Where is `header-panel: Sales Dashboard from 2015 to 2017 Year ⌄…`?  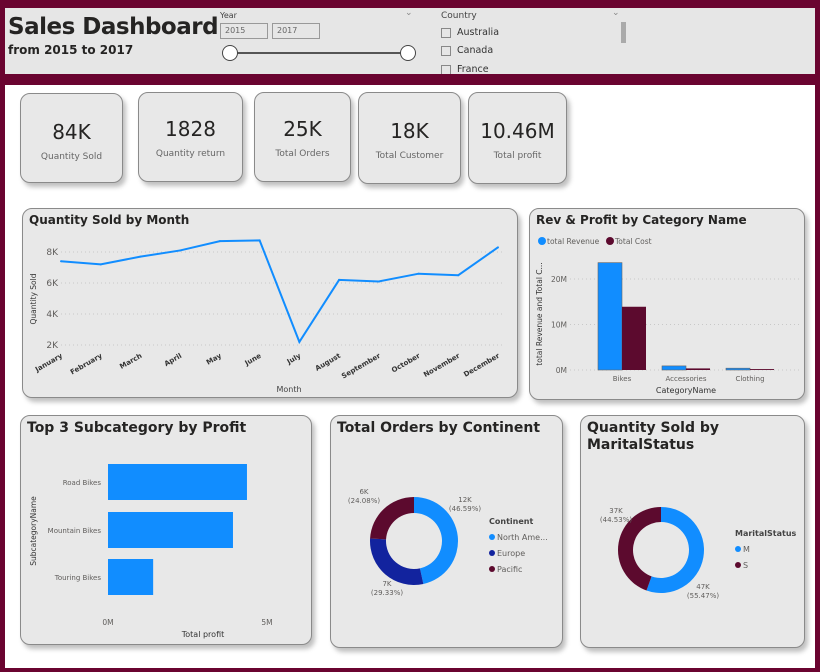 header-panel: Sales Dashboard from 2015 to 2017 Year ⌄… is located at coordinates (410, 41).